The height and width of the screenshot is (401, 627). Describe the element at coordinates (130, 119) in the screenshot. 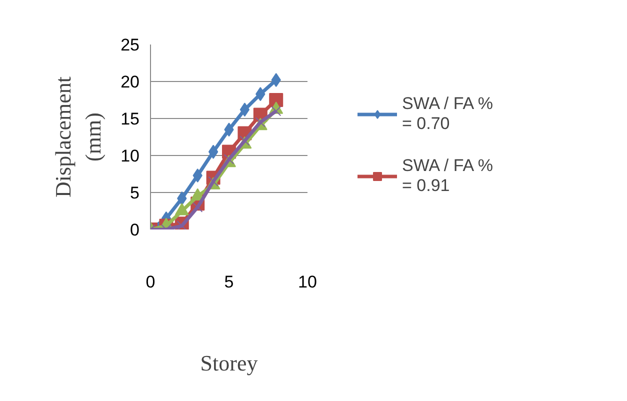

I see `y-tick-label: 15` at that location.